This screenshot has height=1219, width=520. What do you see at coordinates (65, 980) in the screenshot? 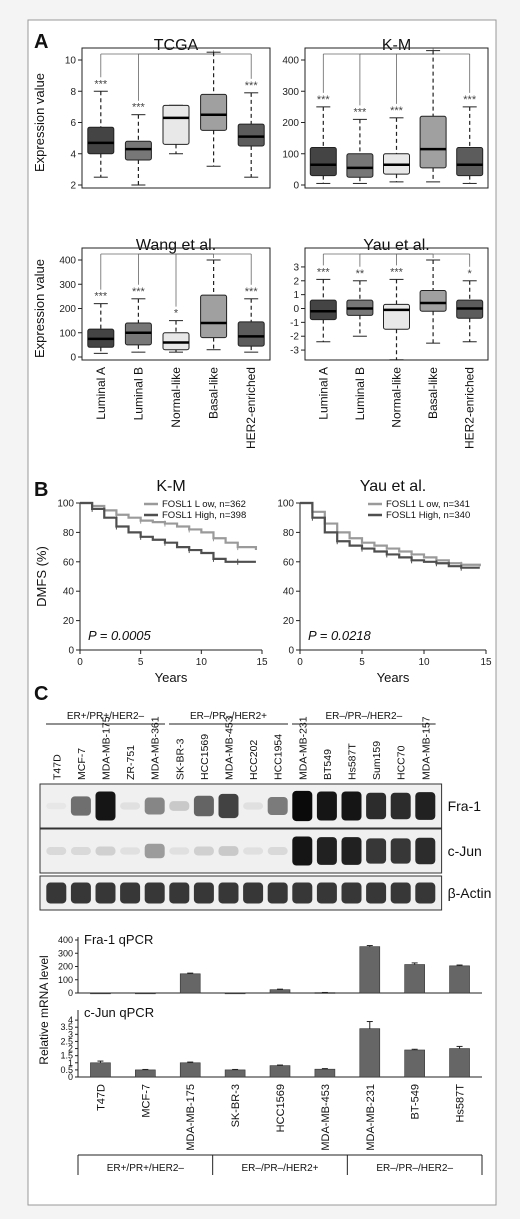
I see `y-tick-label: 100` at bounding box center [65, 980].